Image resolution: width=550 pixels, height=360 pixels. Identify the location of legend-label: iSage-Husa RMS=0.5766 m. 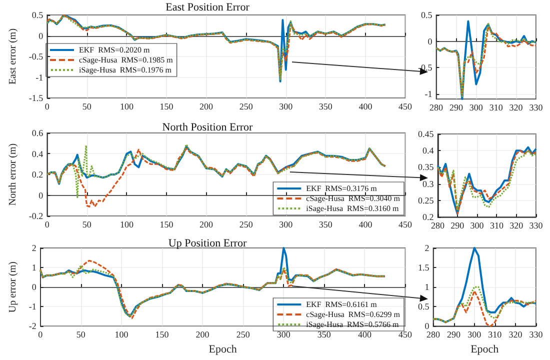
(353, 324).